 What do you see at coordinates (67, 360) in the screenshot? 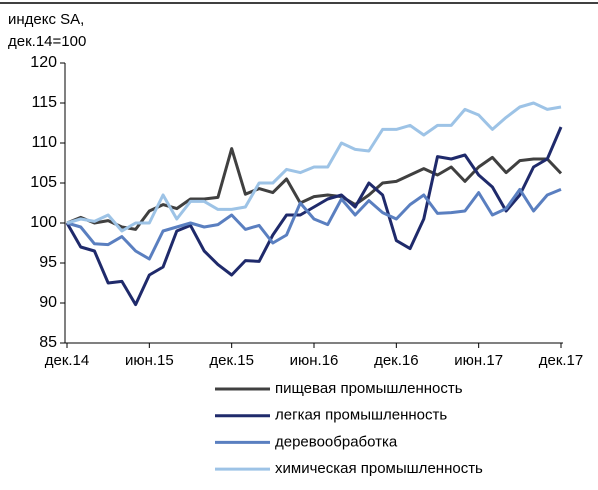
I see `x-tick-label: дек.14` at bounding box center [67, 360].